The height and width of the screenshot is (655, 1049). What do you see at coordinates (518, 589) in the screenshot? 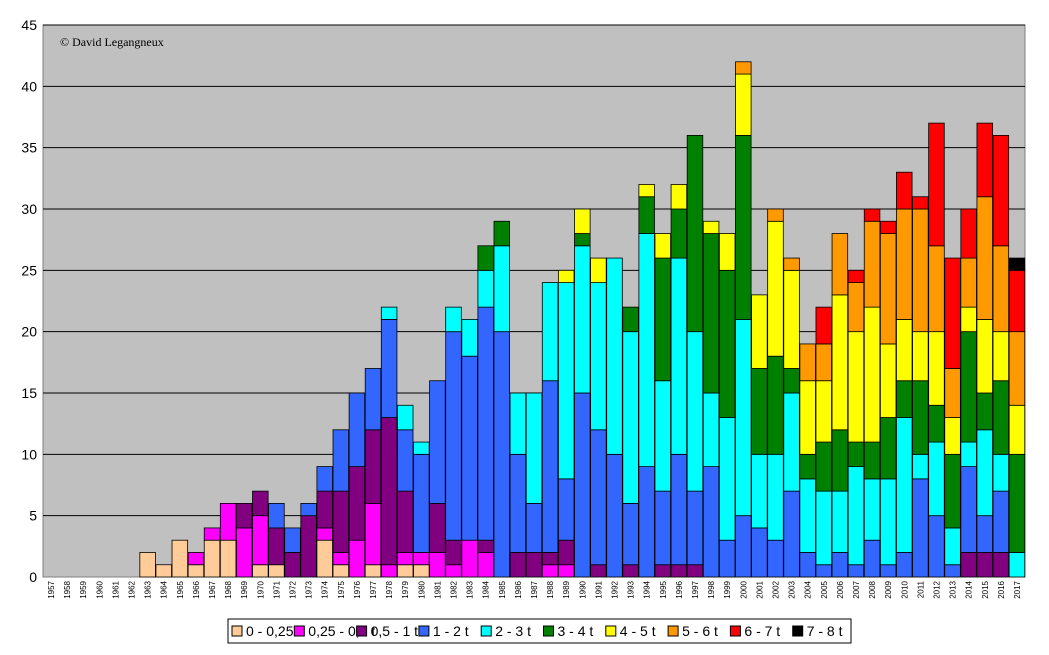
I see `x-tick-label: 1986` at bounding box center [518, 589].